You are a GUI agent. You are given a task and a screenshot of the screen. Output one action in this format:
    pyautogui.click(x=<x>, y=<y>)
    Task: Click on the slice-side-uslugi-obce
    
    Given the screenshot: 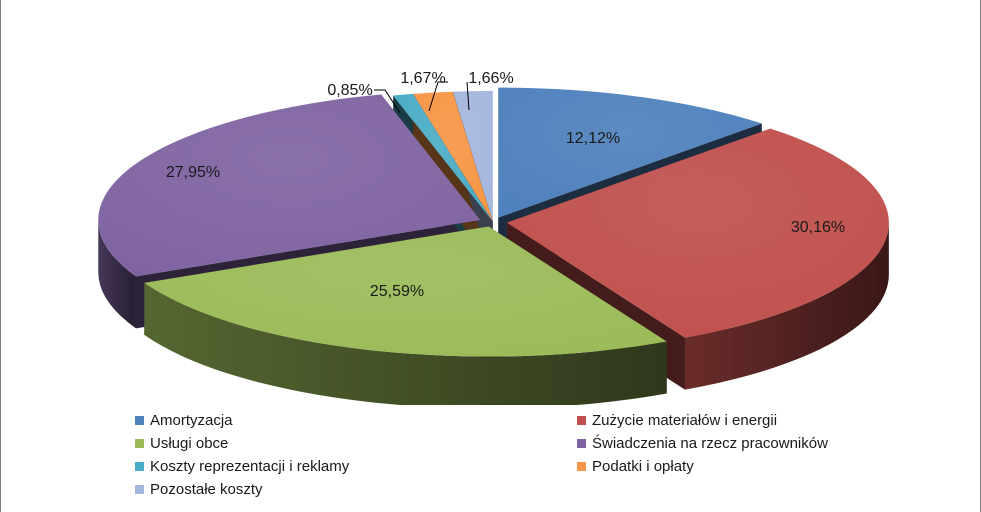 What is the action you would take?
    pyautogui.click(x=405, y=343)
    